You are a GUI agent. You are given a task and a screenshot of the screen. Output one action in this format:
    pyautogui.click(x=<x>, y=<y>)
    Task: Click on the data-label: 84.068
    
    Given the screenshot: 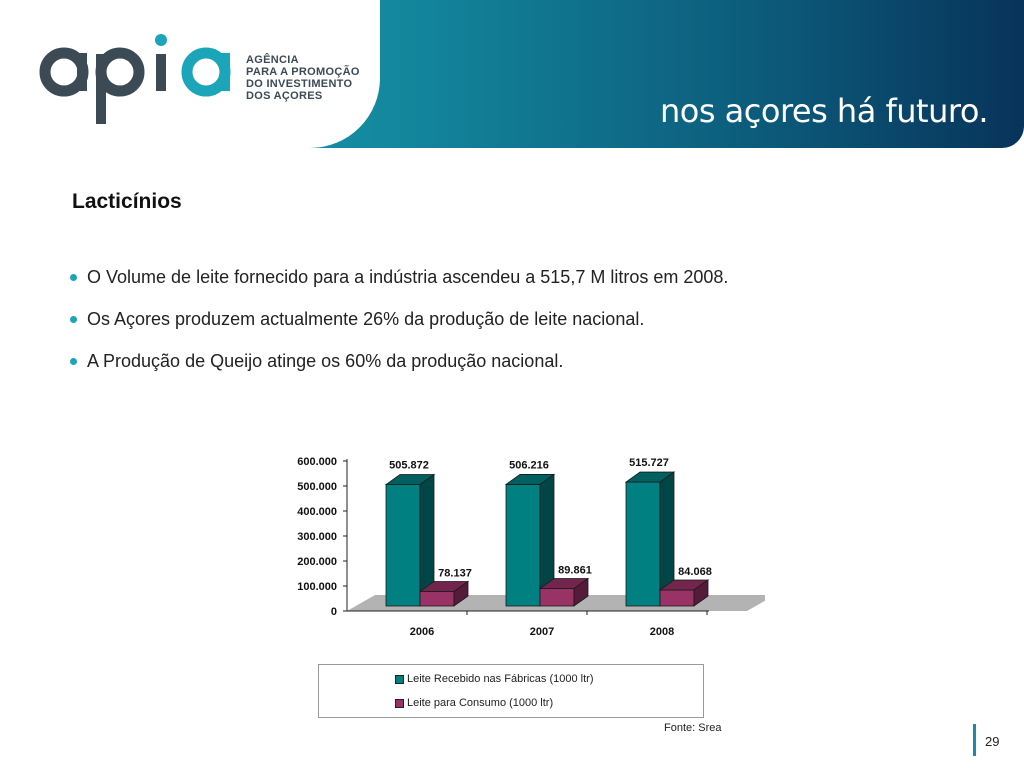 What is the action you would take?
    pyautogui.click(x=695, y=572)
    